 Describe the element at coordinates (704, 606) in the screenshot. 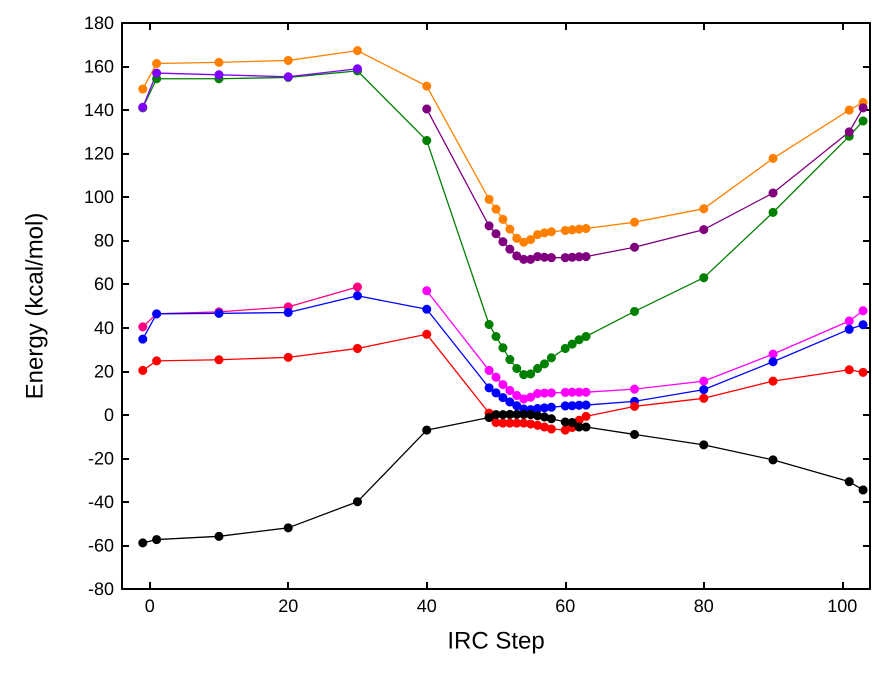

I see `x-tick-label: 80` at that location.